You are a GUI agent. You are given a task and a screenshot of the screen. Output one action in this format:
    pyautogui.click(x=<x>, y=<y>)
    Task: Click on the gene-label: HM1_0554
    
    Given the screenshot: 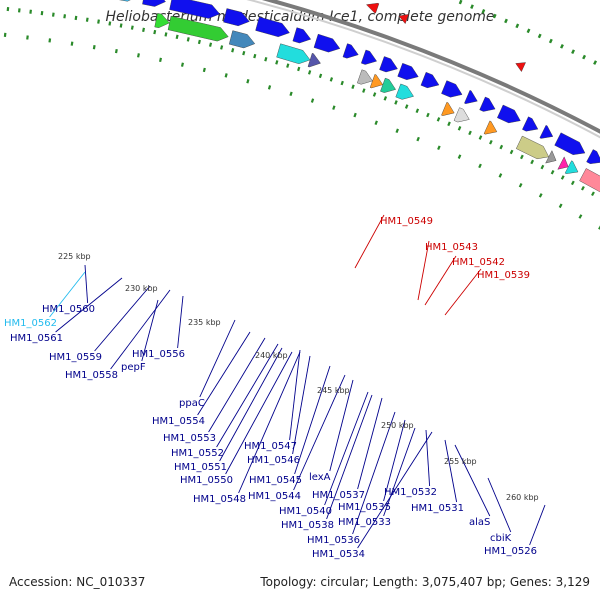 What is the action you would take?
    pyautogui.click(x=178, y=421)
    